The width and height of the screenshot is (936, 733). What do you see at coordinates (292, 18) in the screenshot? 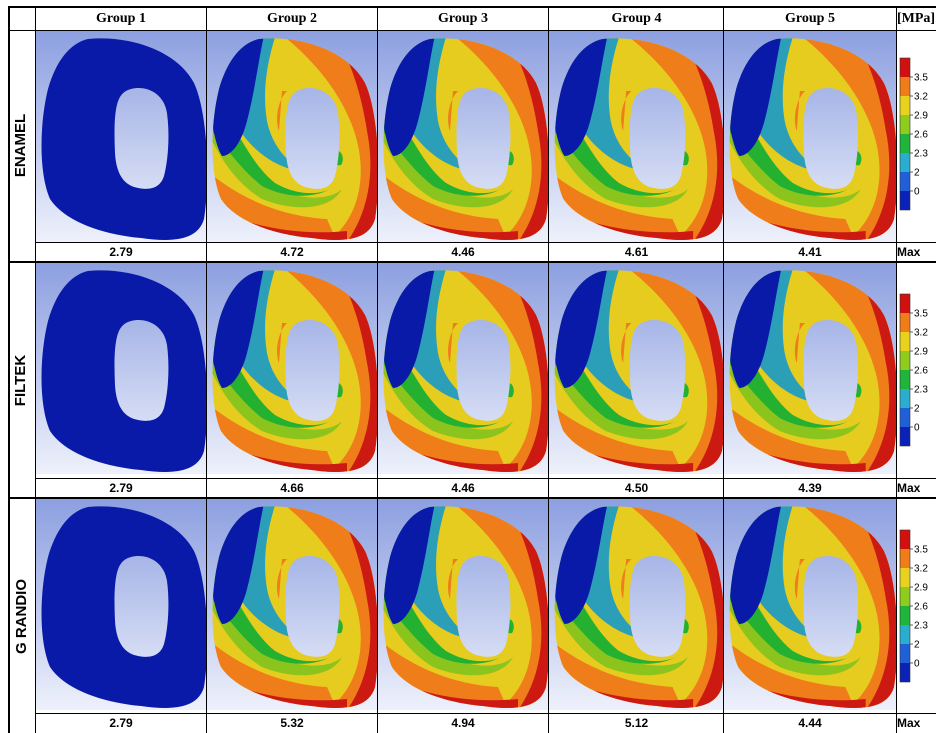
I see `column-header-group-2: Group 2` at bounding box center [292, 18].